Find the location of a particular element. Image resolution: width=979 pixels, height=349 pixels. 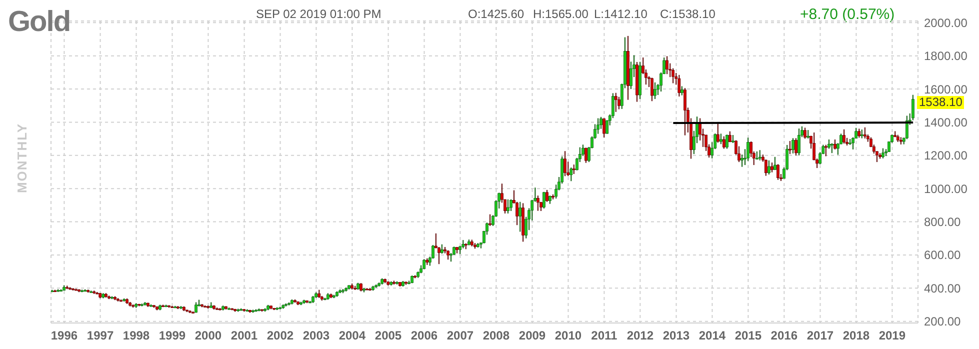

text: C:1538.10 is located at coordinates (688, 14).